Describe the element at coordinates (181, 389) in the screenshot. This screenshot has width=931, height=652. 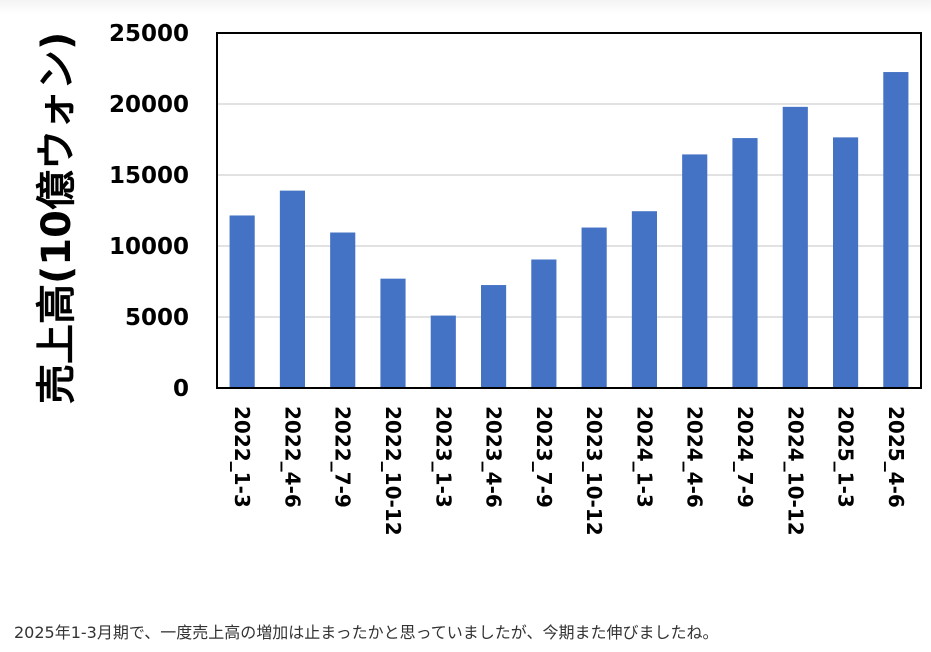
I see `y-tick-label: 0` at that location.